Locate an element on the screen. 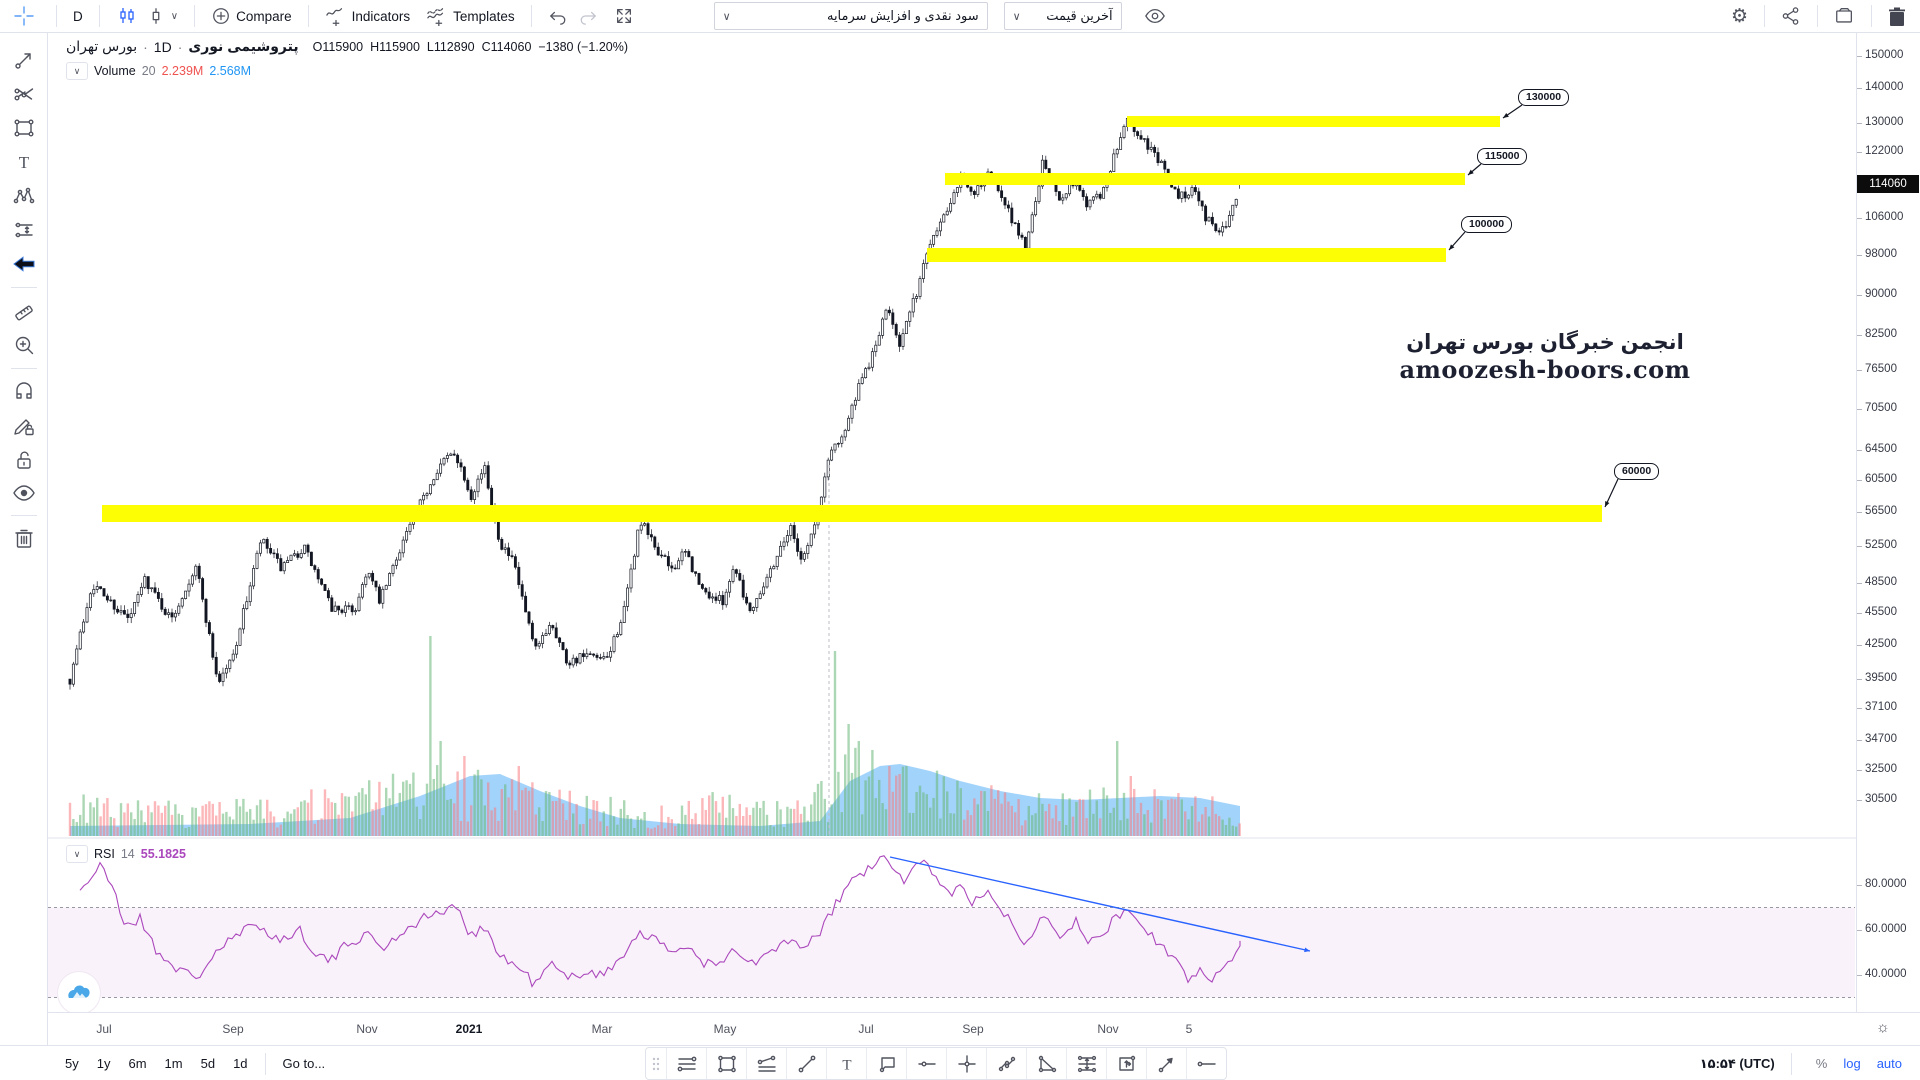  trend-arrow-tool-icon is located at coordinates (24, 60).